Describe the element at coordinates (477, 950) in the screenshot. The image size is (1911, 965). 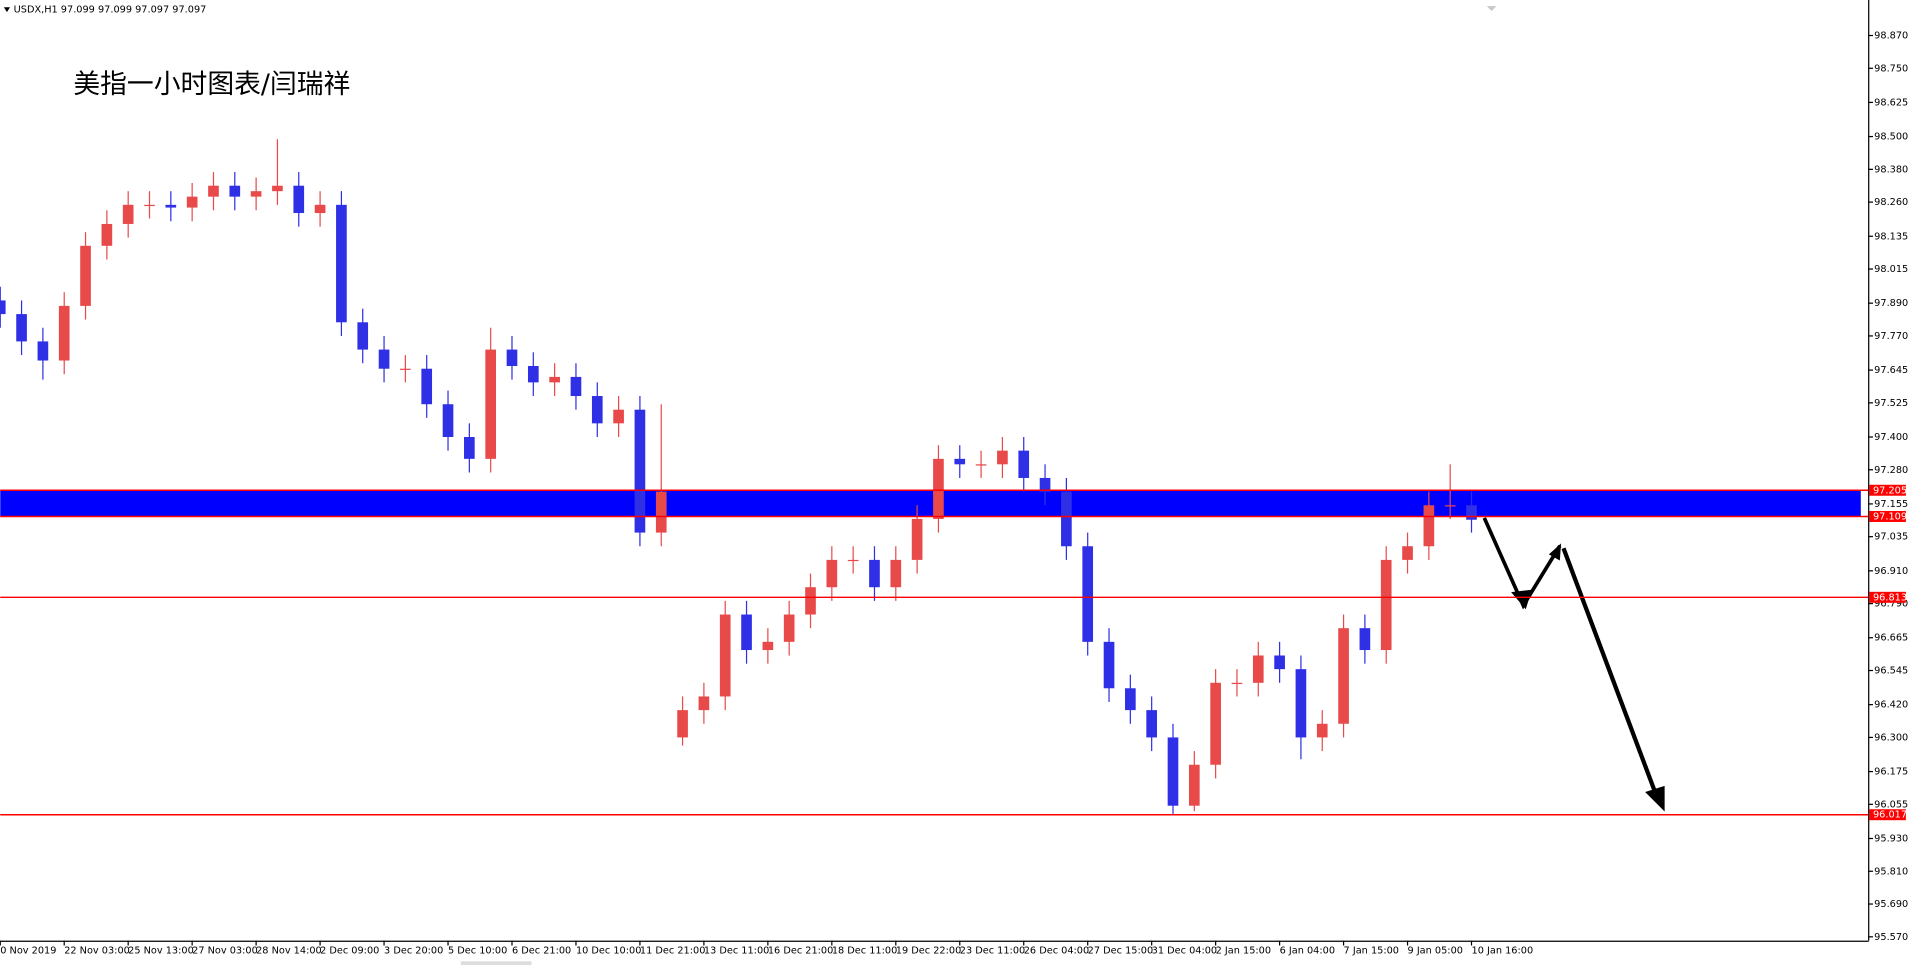
I see `x-tick-label: 5 Dec 10:00` at that location.